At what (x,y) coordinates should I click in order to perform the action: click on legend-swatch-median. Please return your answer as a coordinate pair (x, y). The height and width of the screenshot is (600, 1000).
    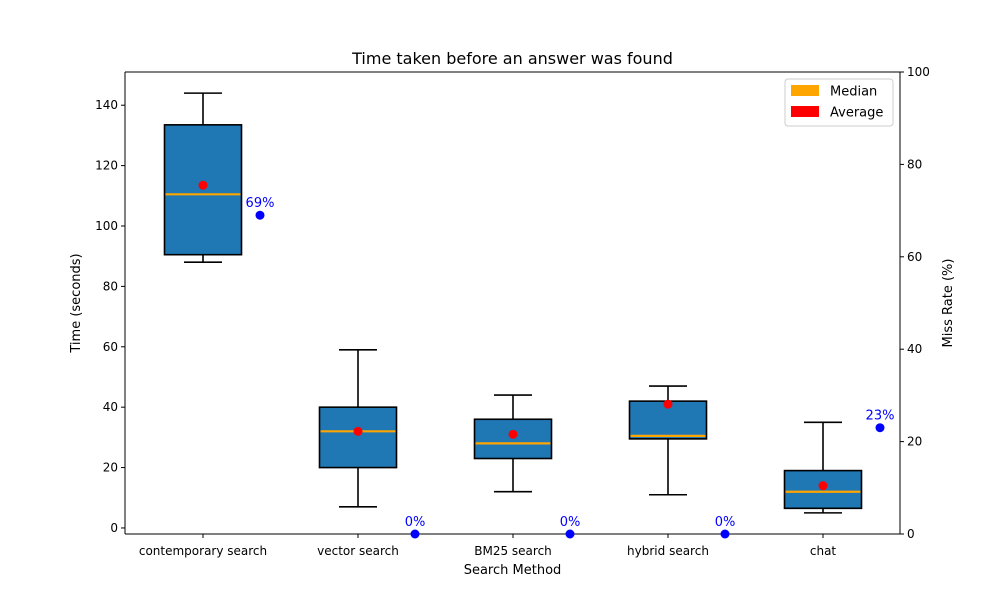
    Looking at the image, I should click on (805, 90).